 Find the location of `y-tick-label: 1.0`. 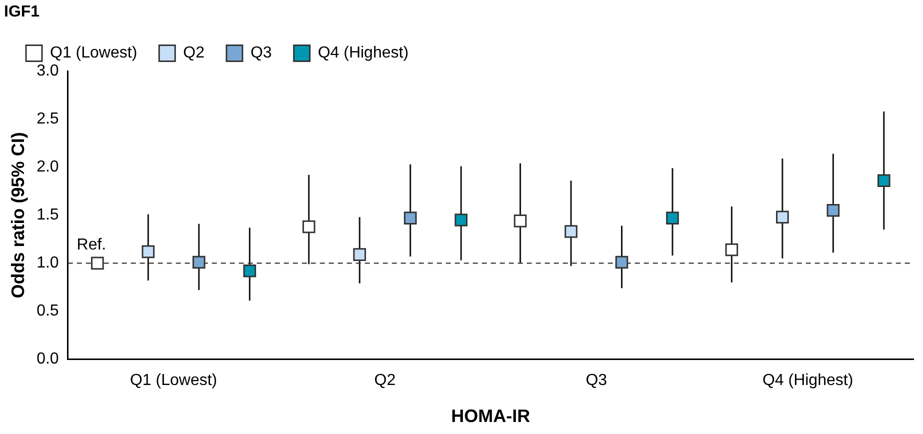

y-tick-label: 1.0 is located at coordinates (47, 263).